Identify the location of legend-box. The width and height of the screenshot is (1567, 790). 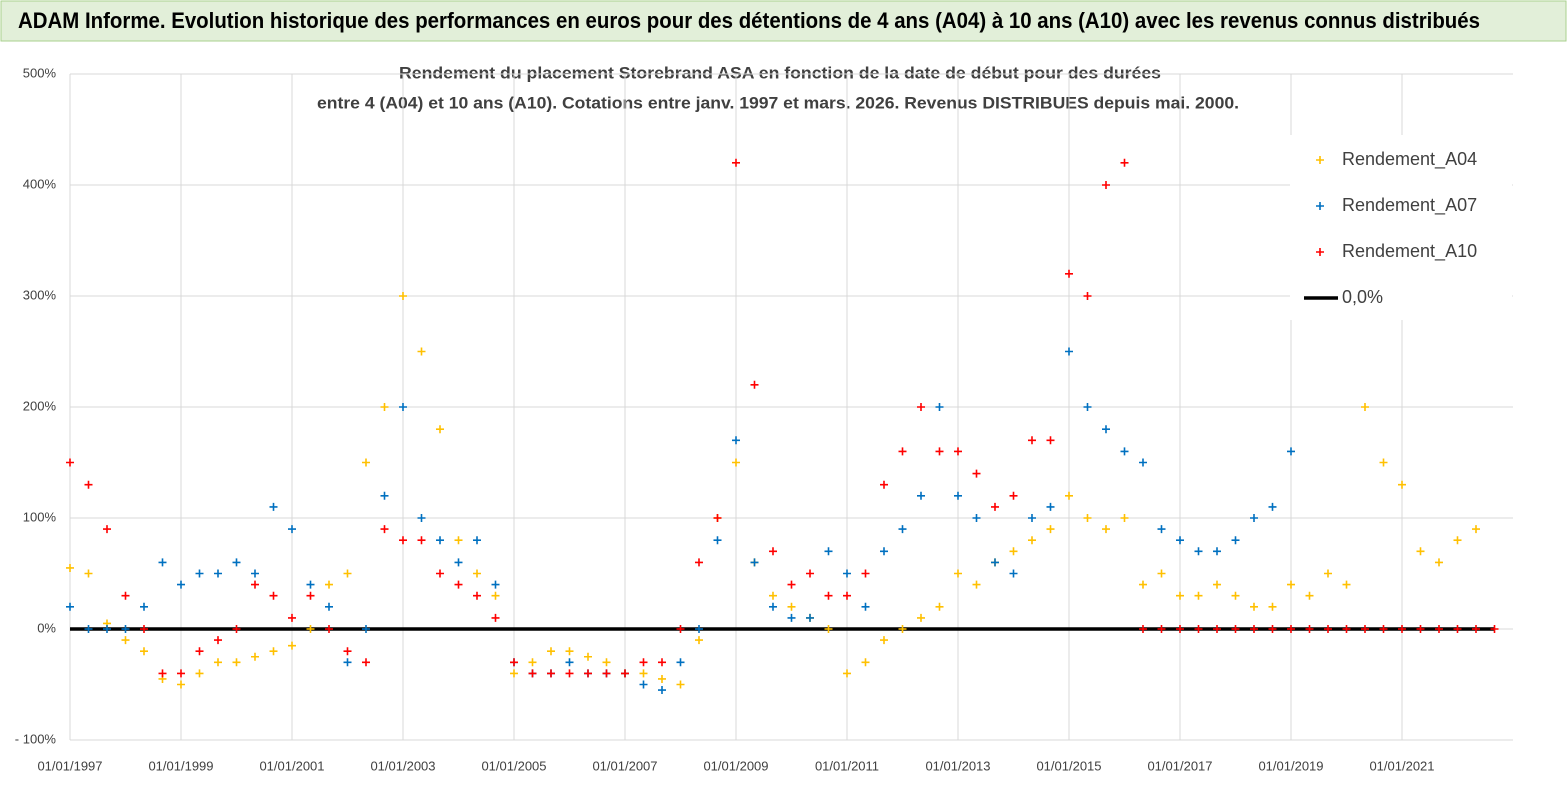
(1401, 227).